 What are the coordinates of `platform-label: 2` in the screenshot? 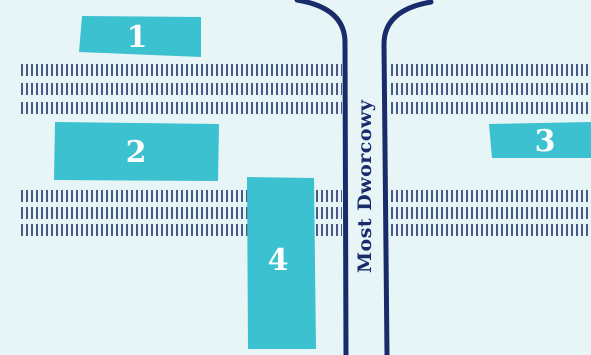 It's located at (136, 152).